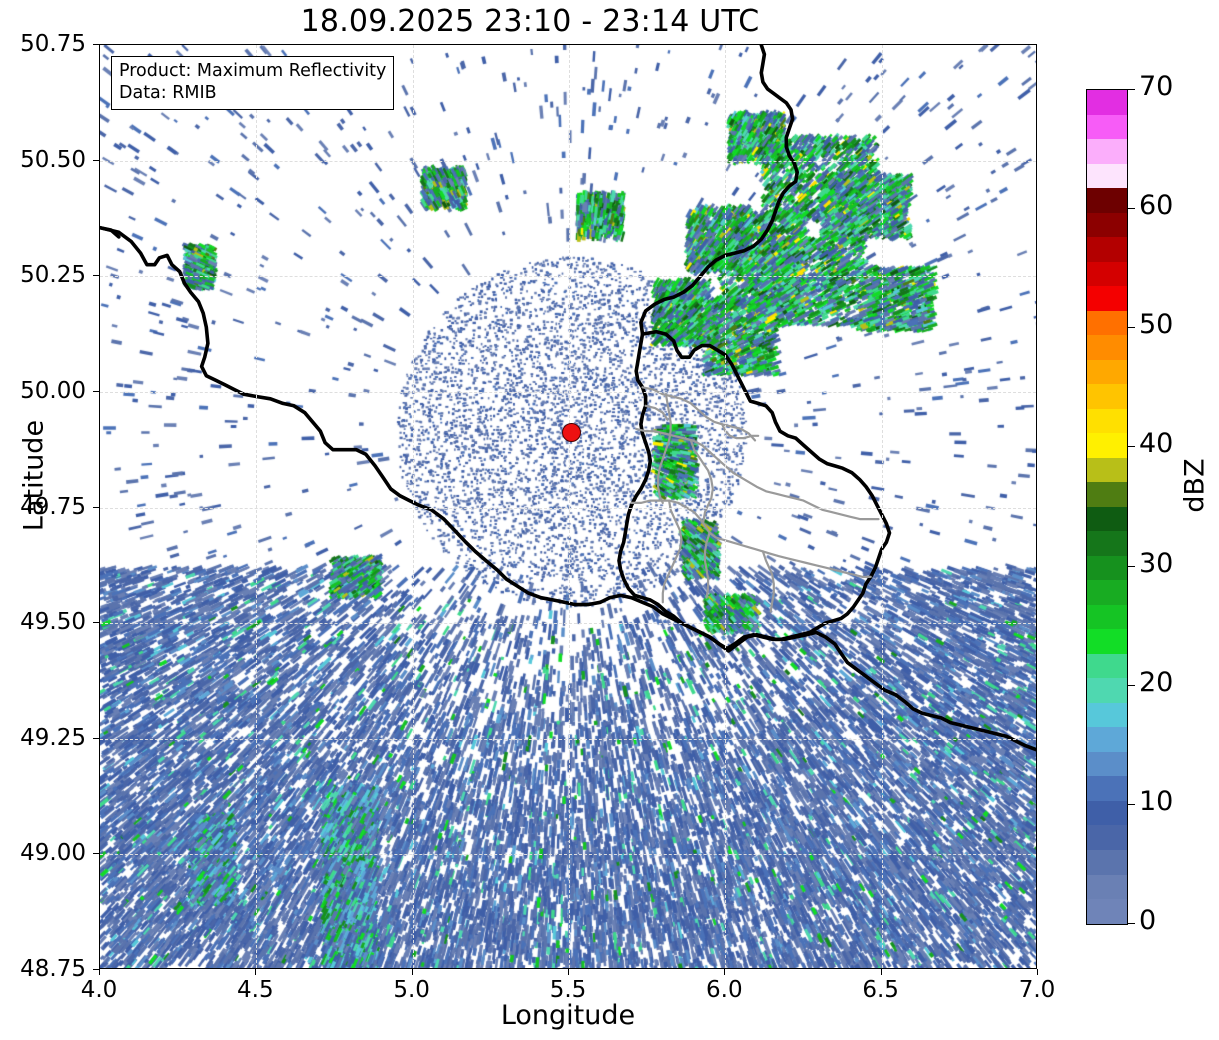 This screenshot has height=1040, width=1219. Describe the element at coordinates (530, 21) in the screenshot. I see `page-title: 18.09.2025 23:10 - 23:14 UTC` at that location.